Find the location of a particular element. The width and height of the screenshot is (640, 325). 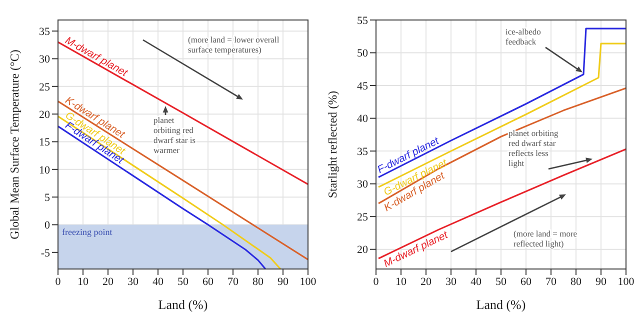

y-tick-label: -5 is located at coordinates (45, 253).